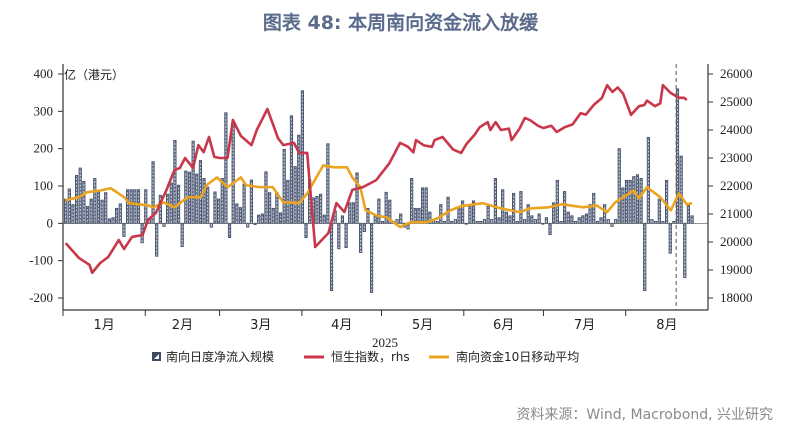 This screenshot has height=431, width=801. I want to click on x-tick-label: 8月, so click(666, 325).